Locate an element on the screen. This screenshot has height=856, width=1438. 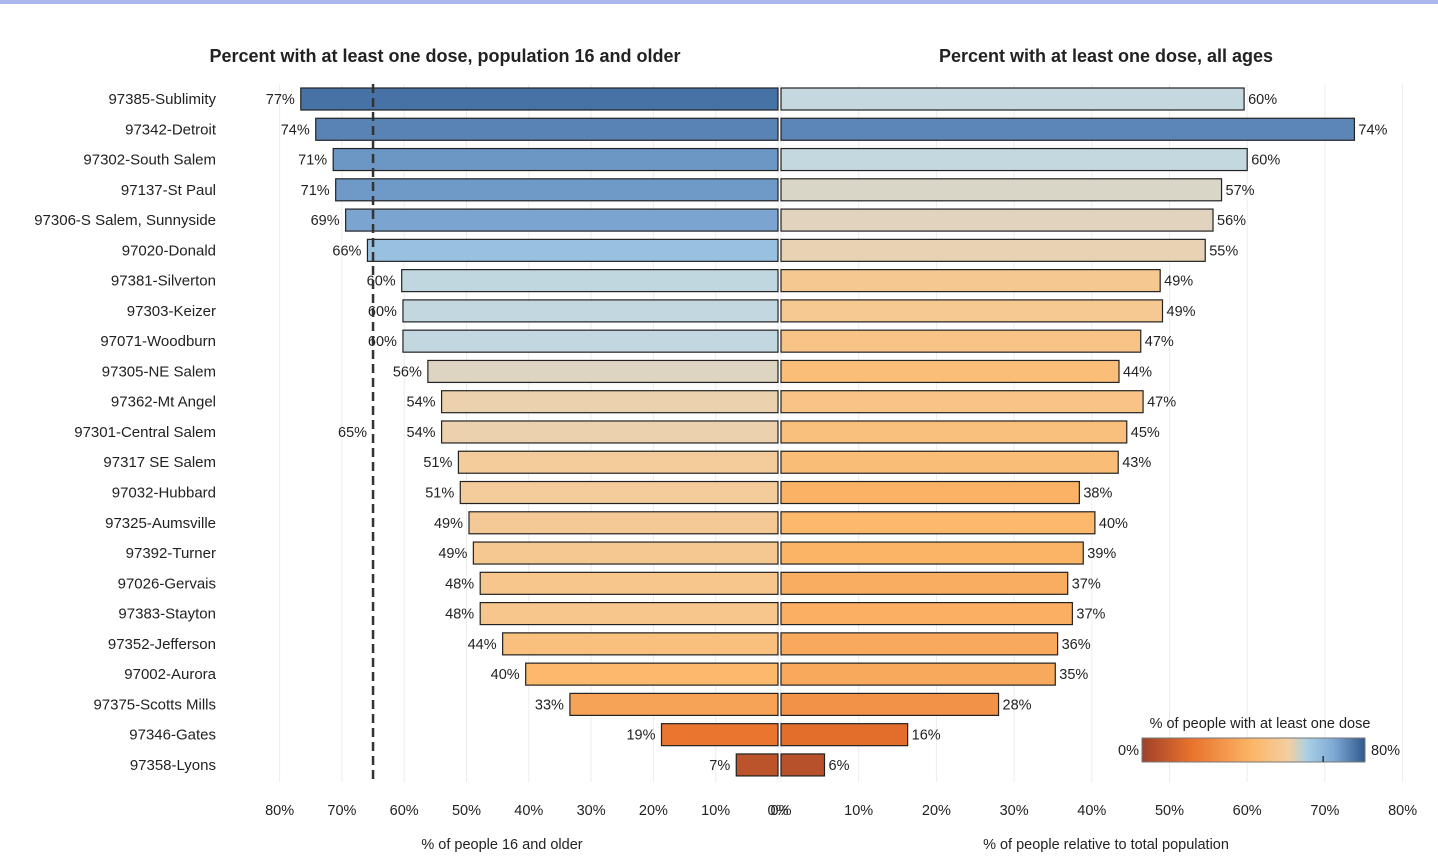
category-label: 97026-Gervais is located at coordinates (167, 583).